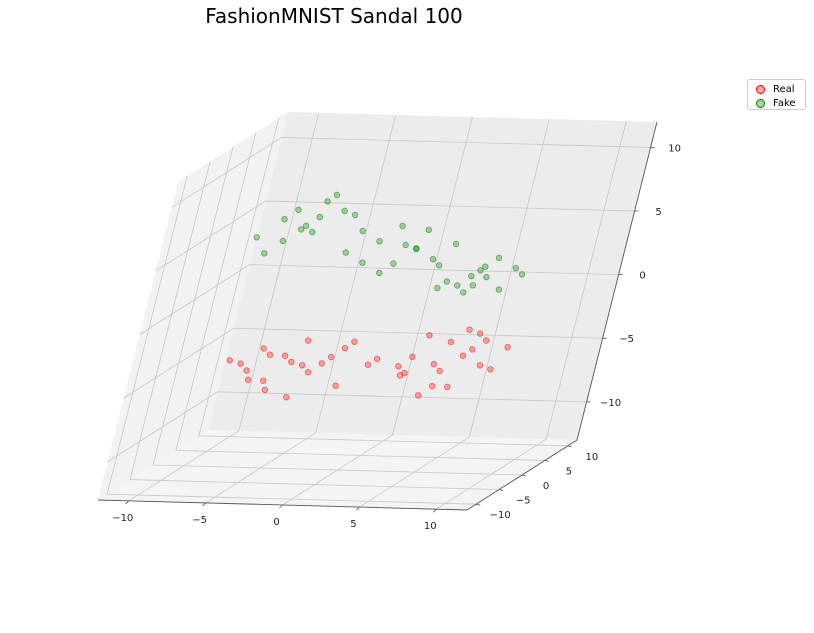  I want to click on x-tick-label: −5, so click(199, 520).